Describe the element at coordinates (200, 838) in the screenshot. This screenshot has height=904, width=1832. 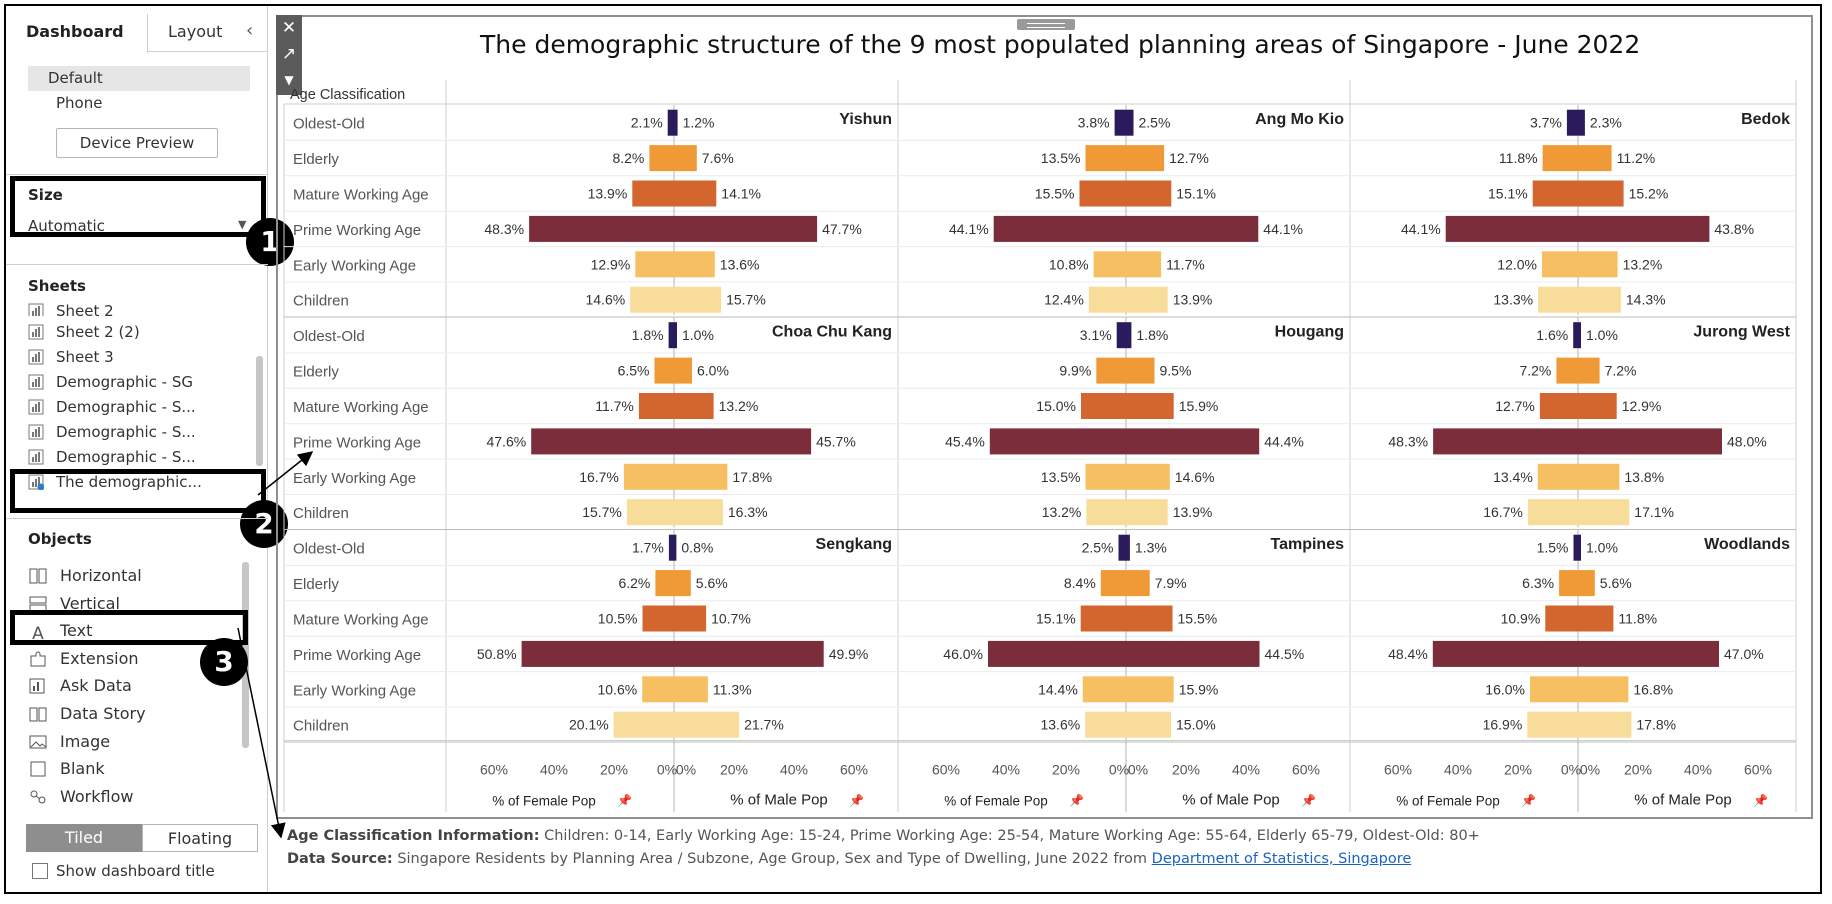
I see `floating-toggle: Floating` at that location.